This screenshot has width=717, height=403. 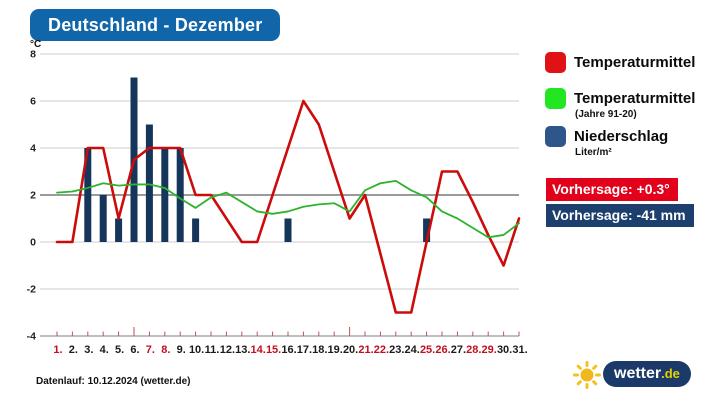 I want to click on x-tick-label: 4., so click(x=104, y=350).